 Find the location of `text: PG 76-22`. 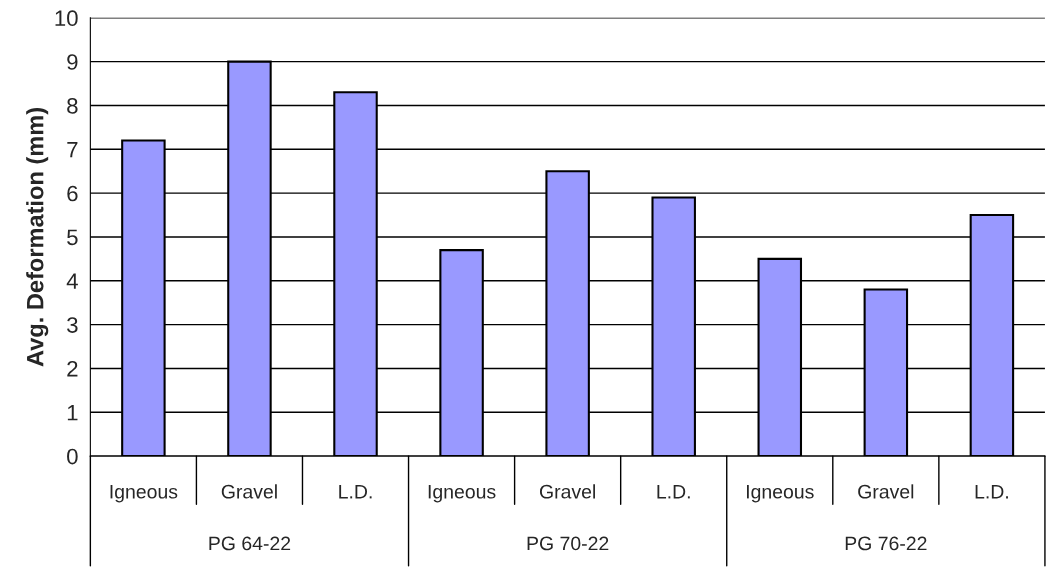

text: PG 76-22 is located at coordinates (886, 543).